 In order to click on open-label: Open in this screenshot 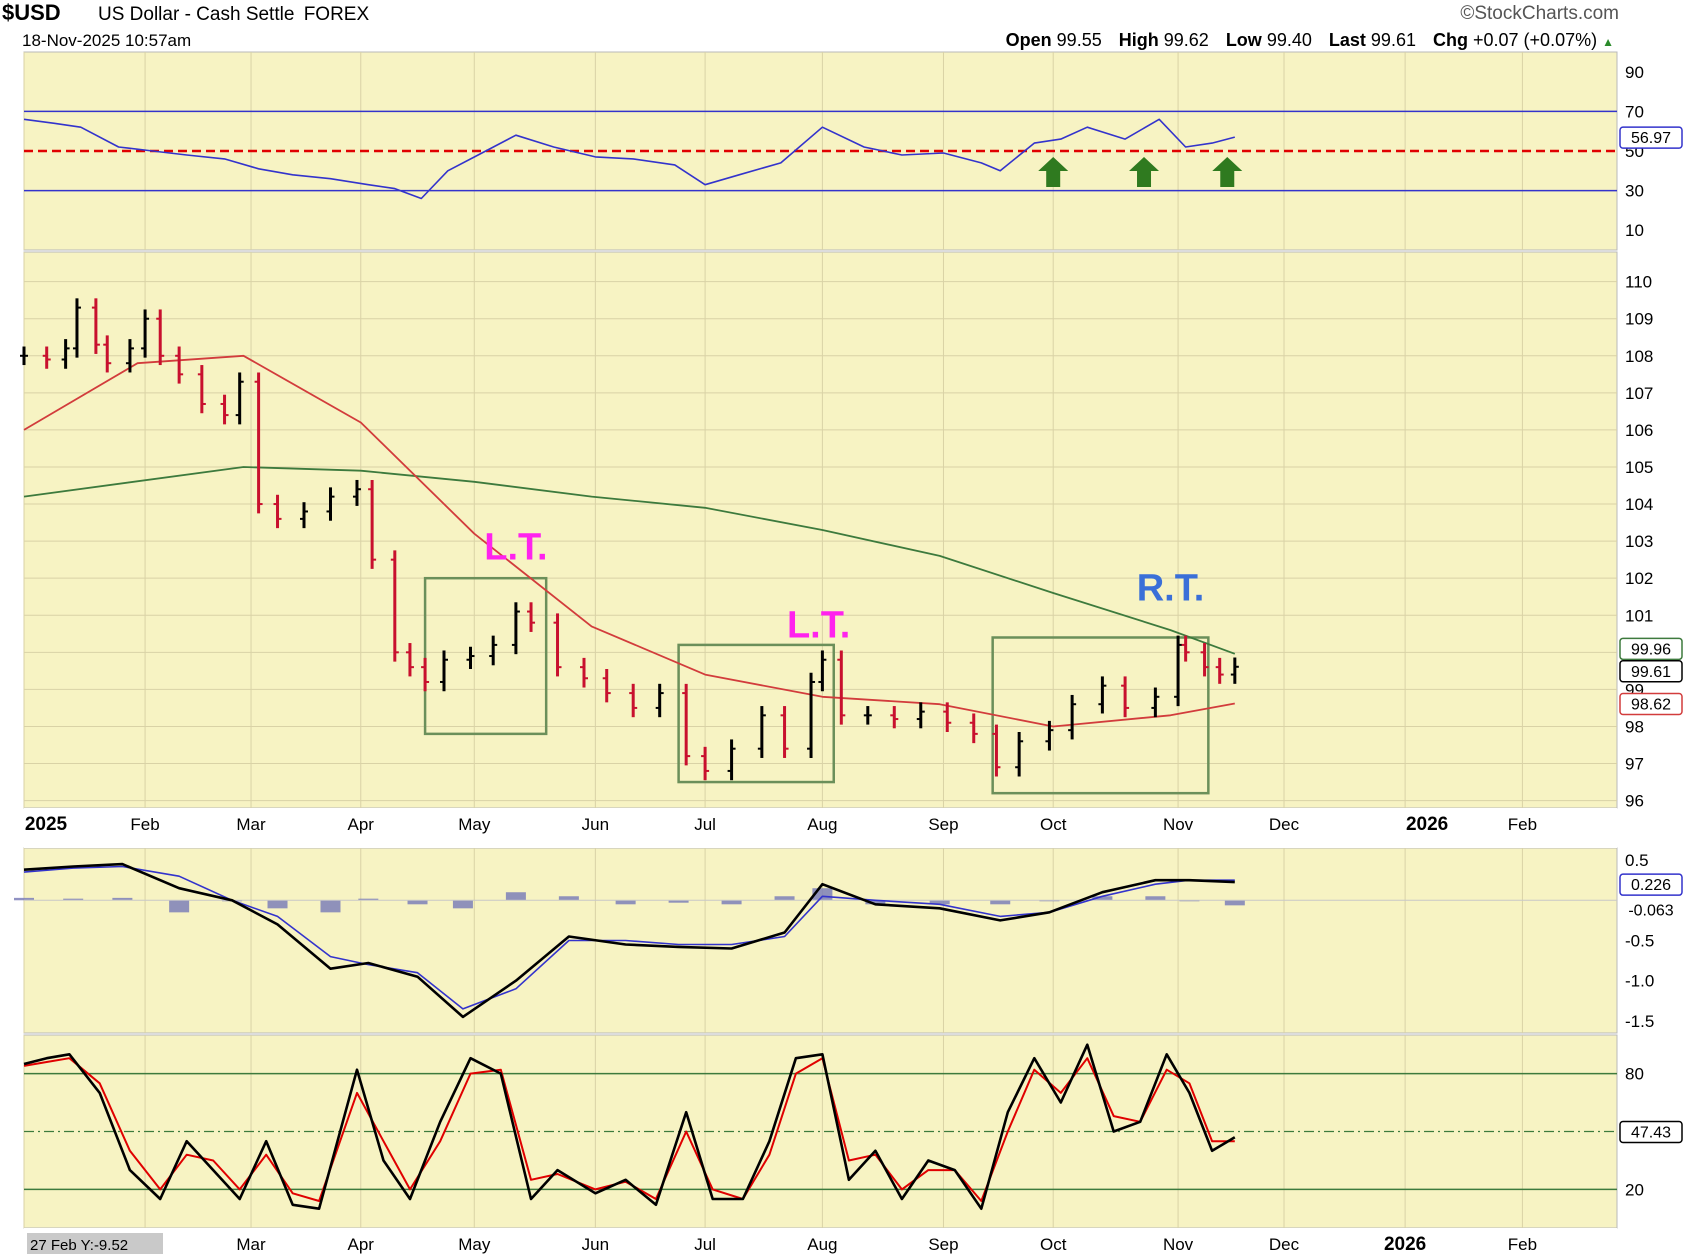, I will do `click(1028, 40)`.